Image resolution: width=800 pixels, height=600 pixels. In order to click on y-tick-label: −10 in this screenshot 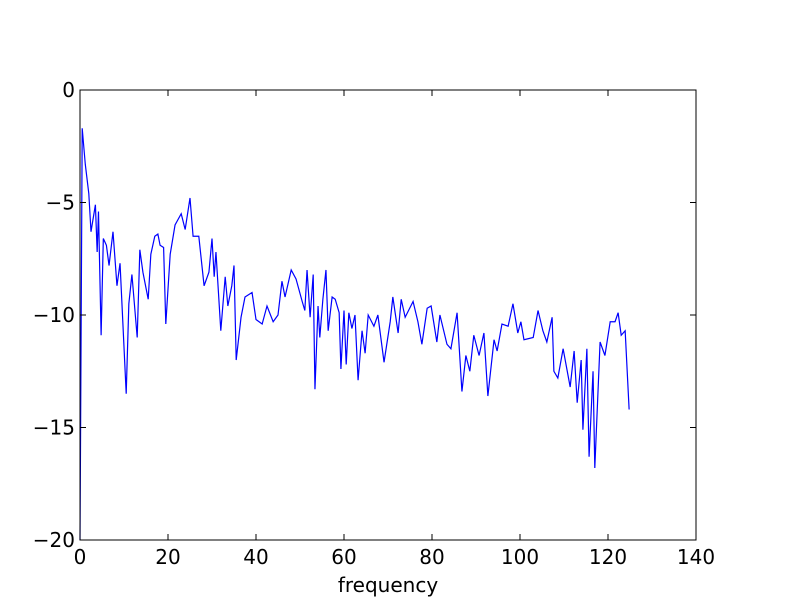, I will do `click(54, 315)`.